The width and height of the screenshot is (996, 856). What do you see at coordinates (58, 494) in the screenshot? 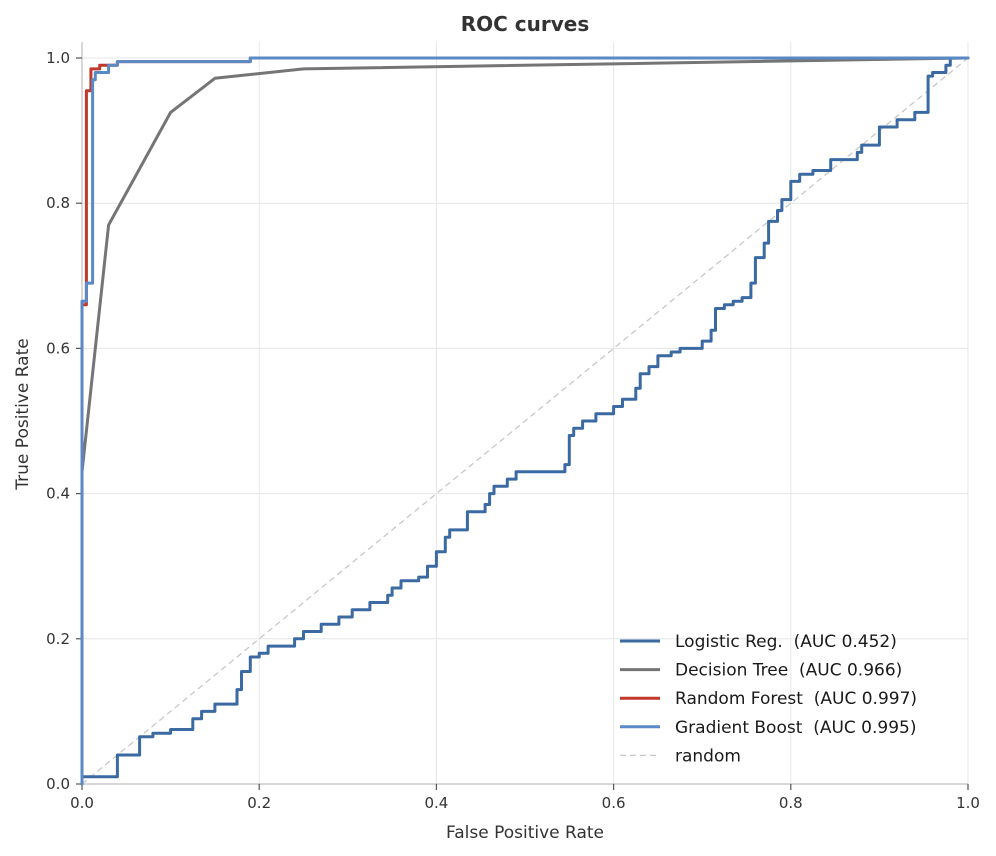
I see `y-tick-label: 0.4` at bounding box center [58, 494].